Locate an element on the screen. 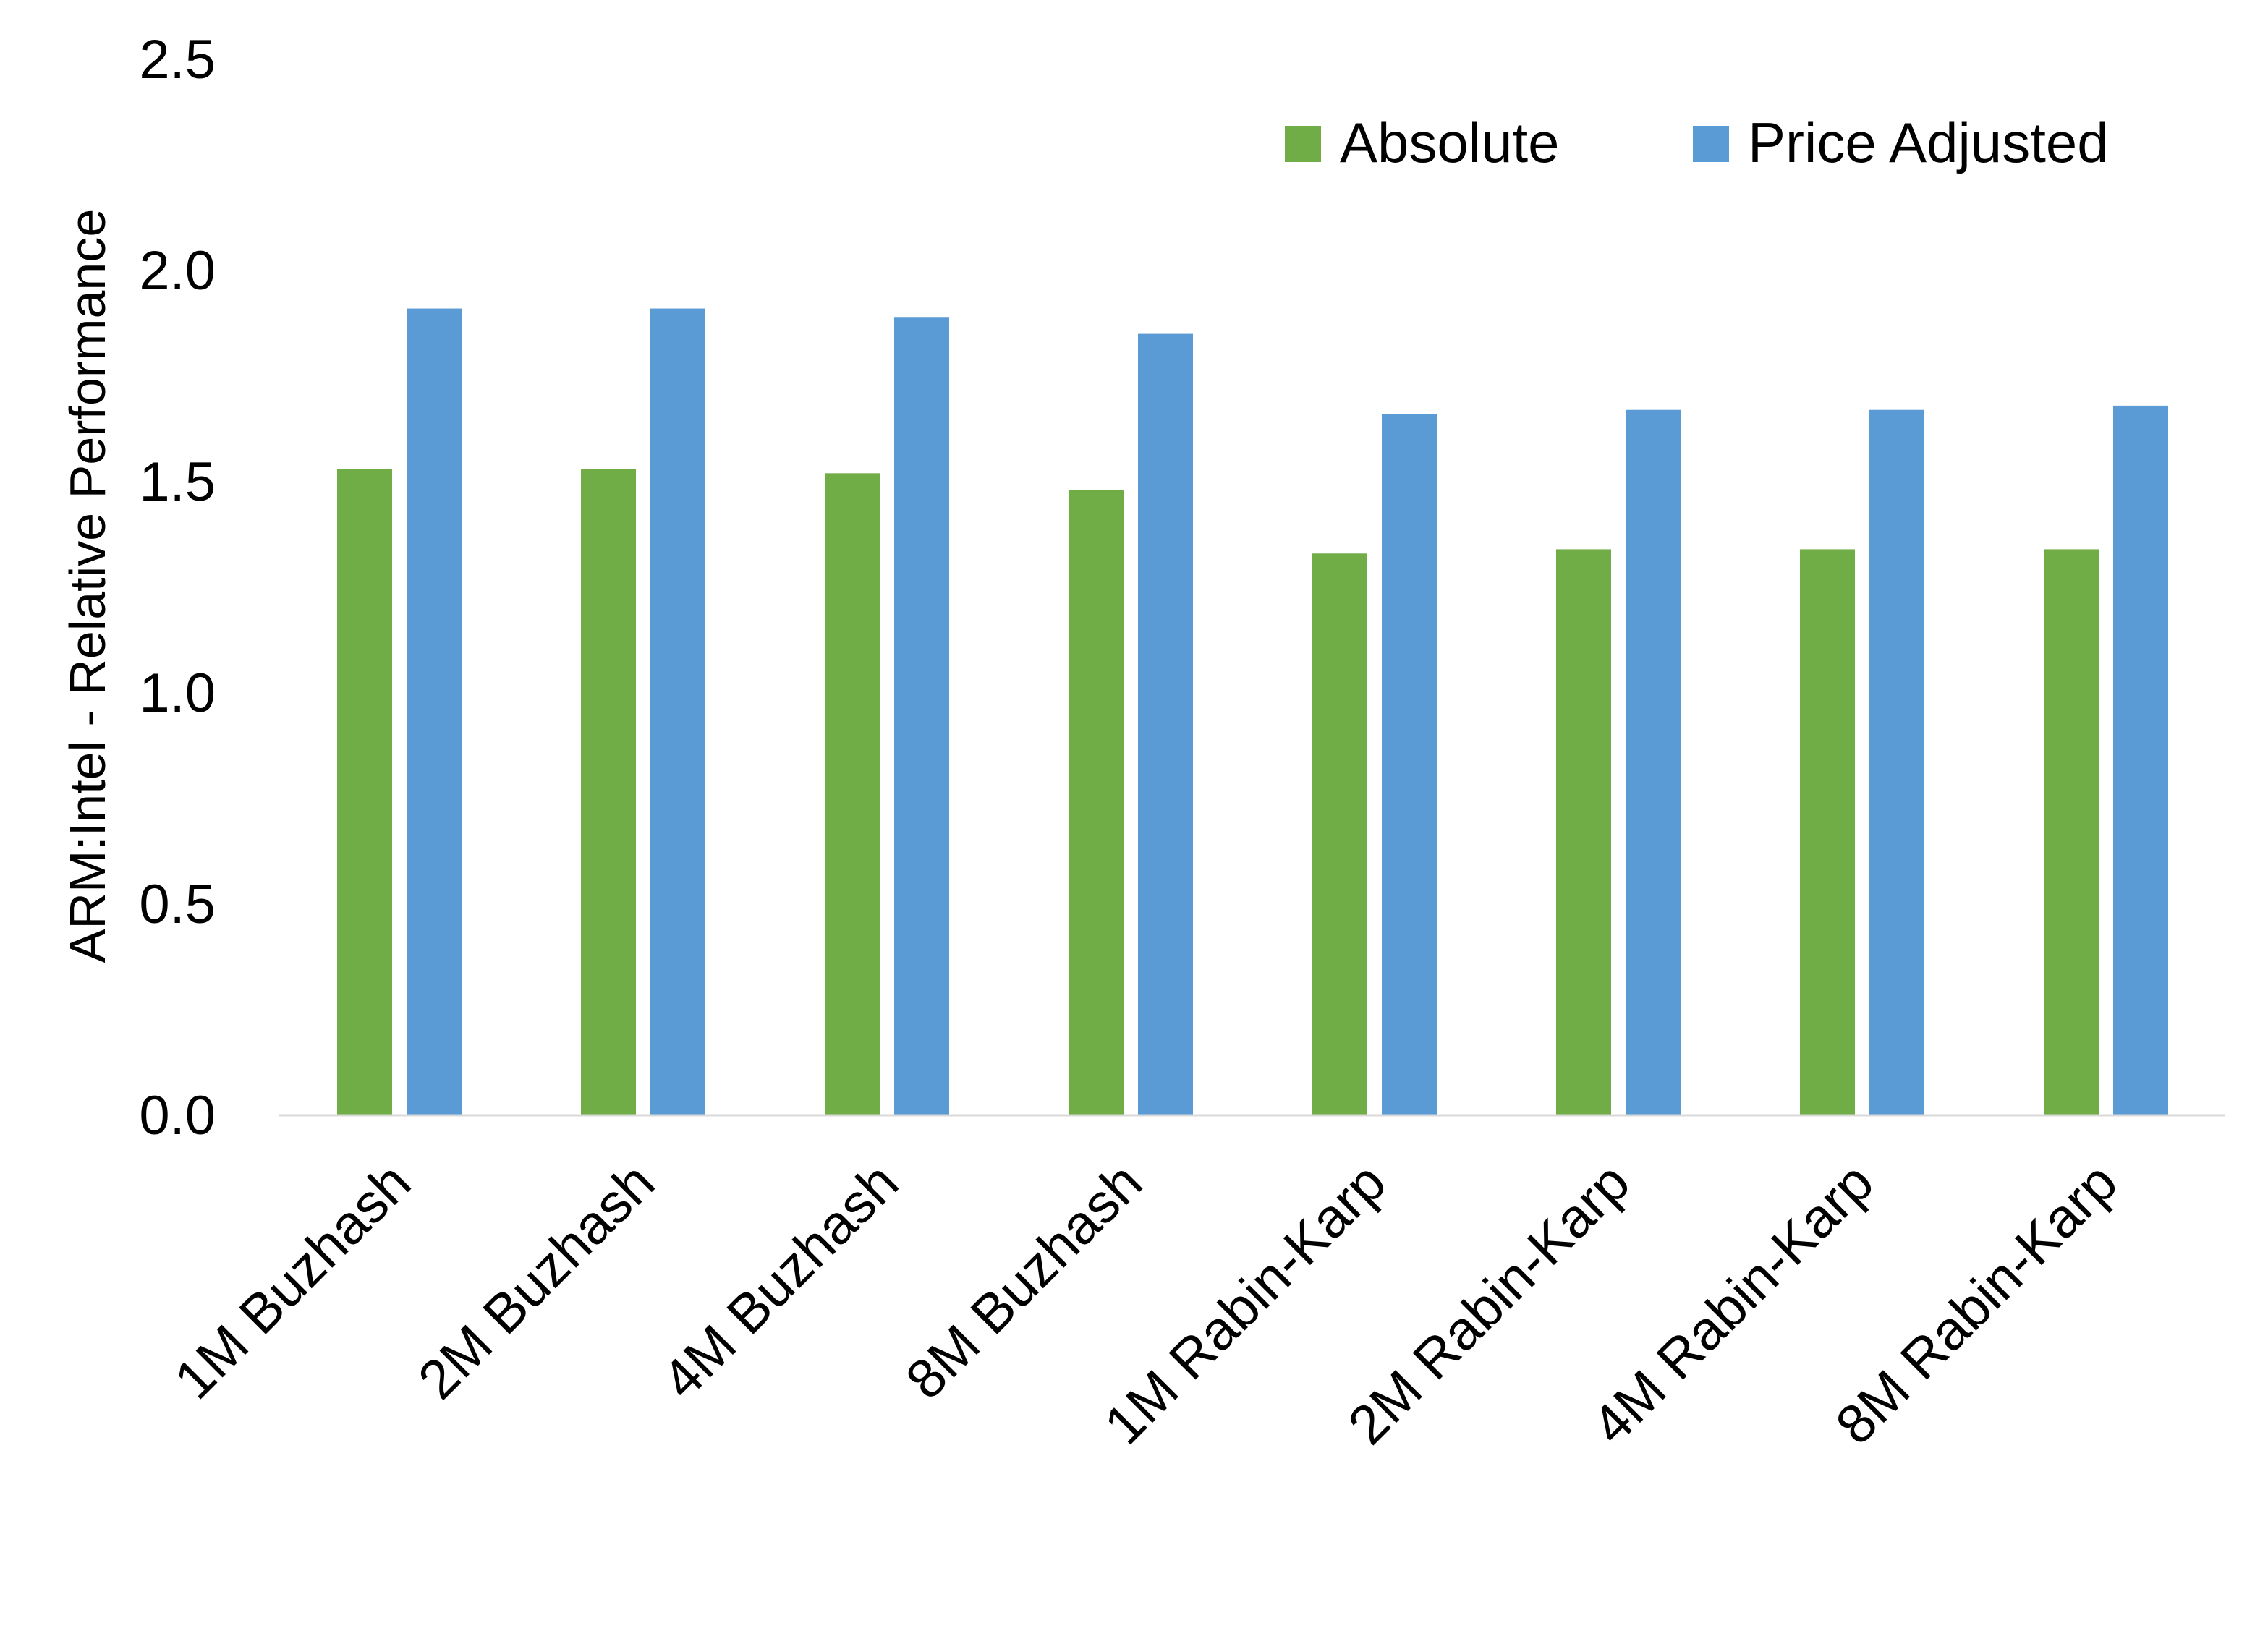  legend: Absolute Price Adjusted is located at coordinates (1697, 142).